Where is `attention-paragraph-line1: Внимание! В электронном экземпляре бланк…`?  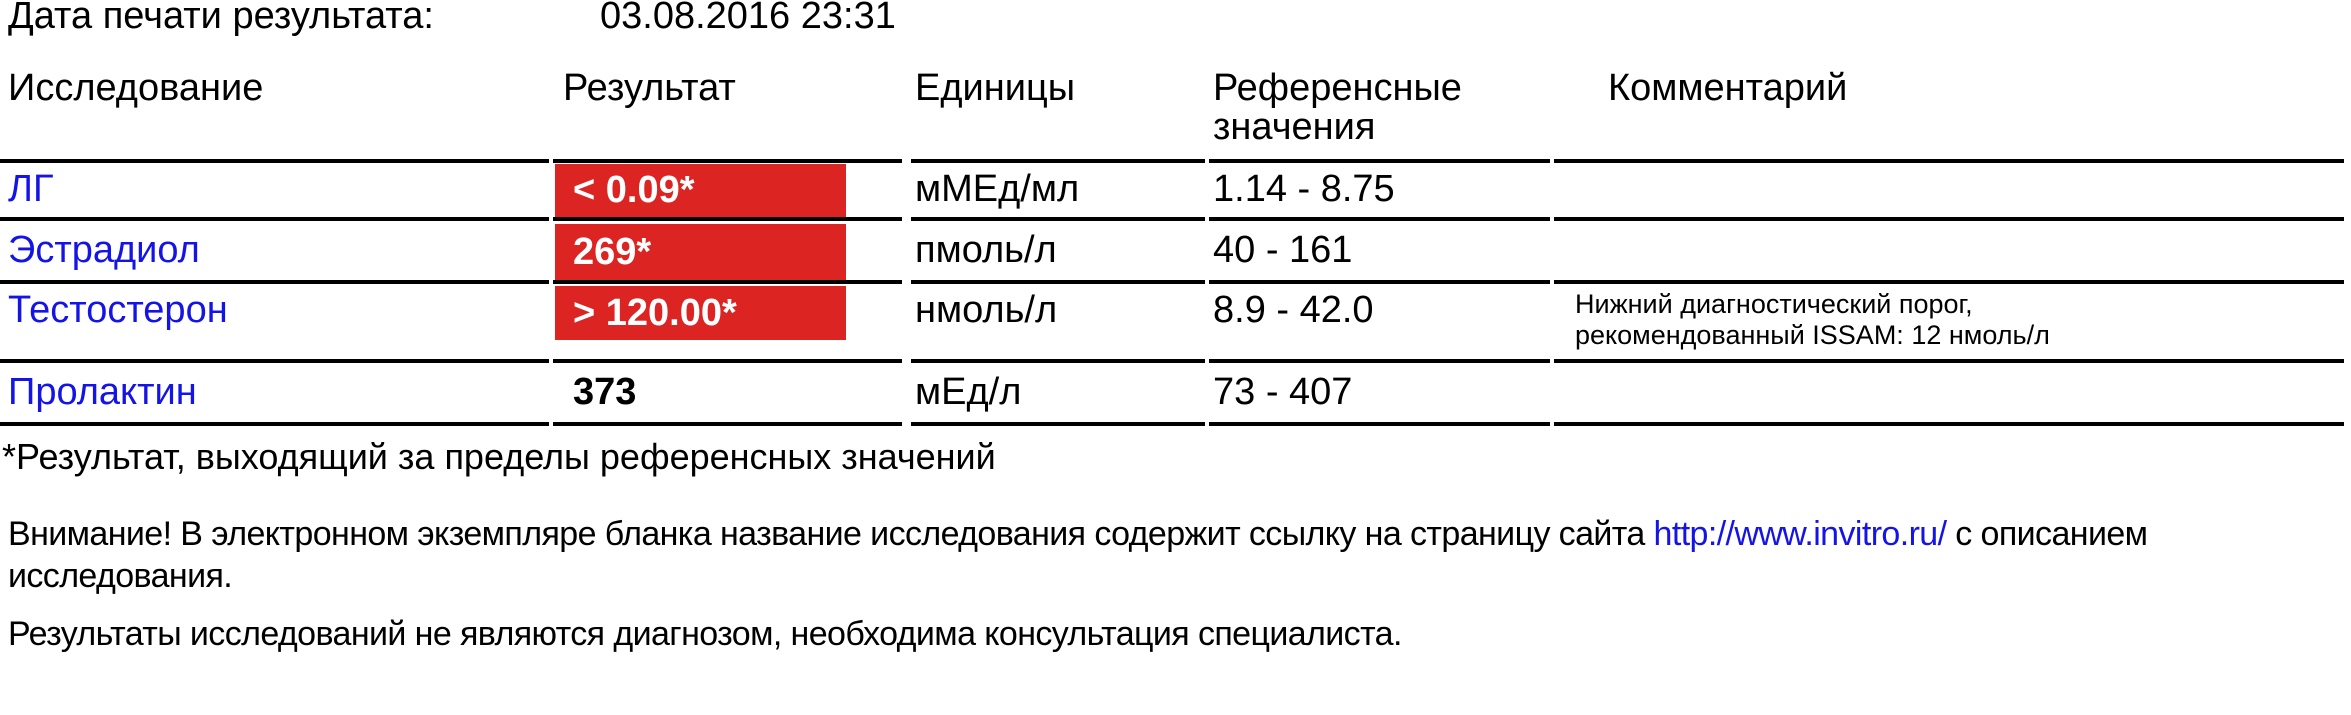 attention-paragraph-line1: Внимание! В электронном экземпляре бланк… is located at coordinates (1078, 534).